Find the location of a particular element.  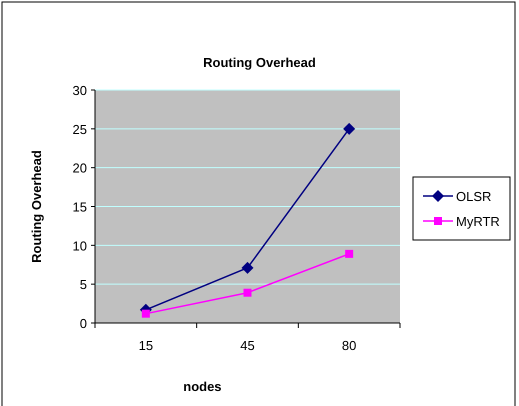

y-tick-label: 15 is located at coordinates (79, 207).